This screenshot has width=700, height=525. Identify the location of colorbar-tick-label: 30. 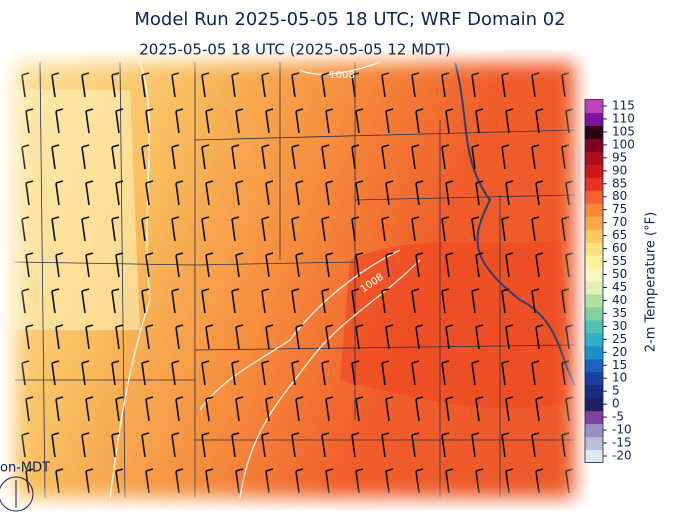
(619, 326).